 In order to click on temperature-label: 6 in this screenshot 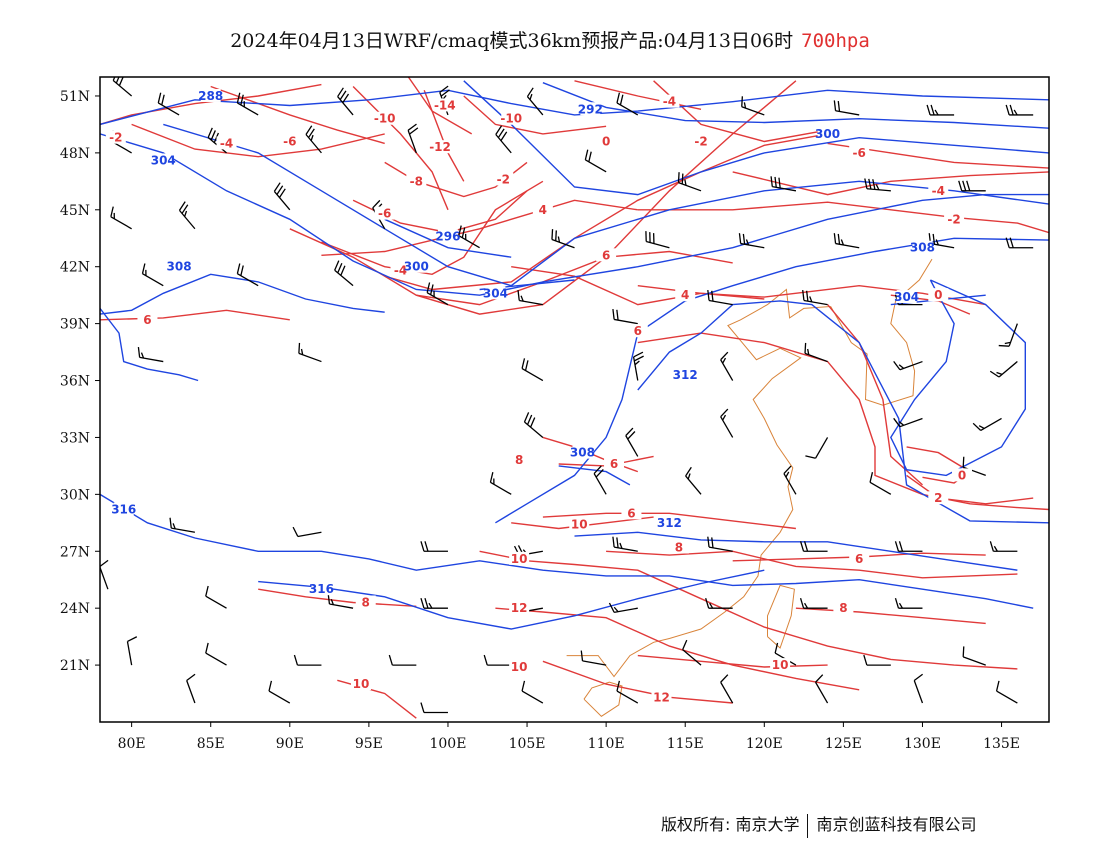, I will do `click(606, 255)`.